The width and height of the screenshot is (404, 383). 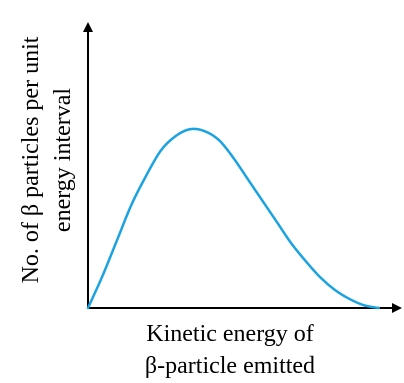 What do you see at coordinates (230, 334) in the screenshot?
I see `x-axis-label-line-1: Kinetic energy of` at bounding box center [230, 334].